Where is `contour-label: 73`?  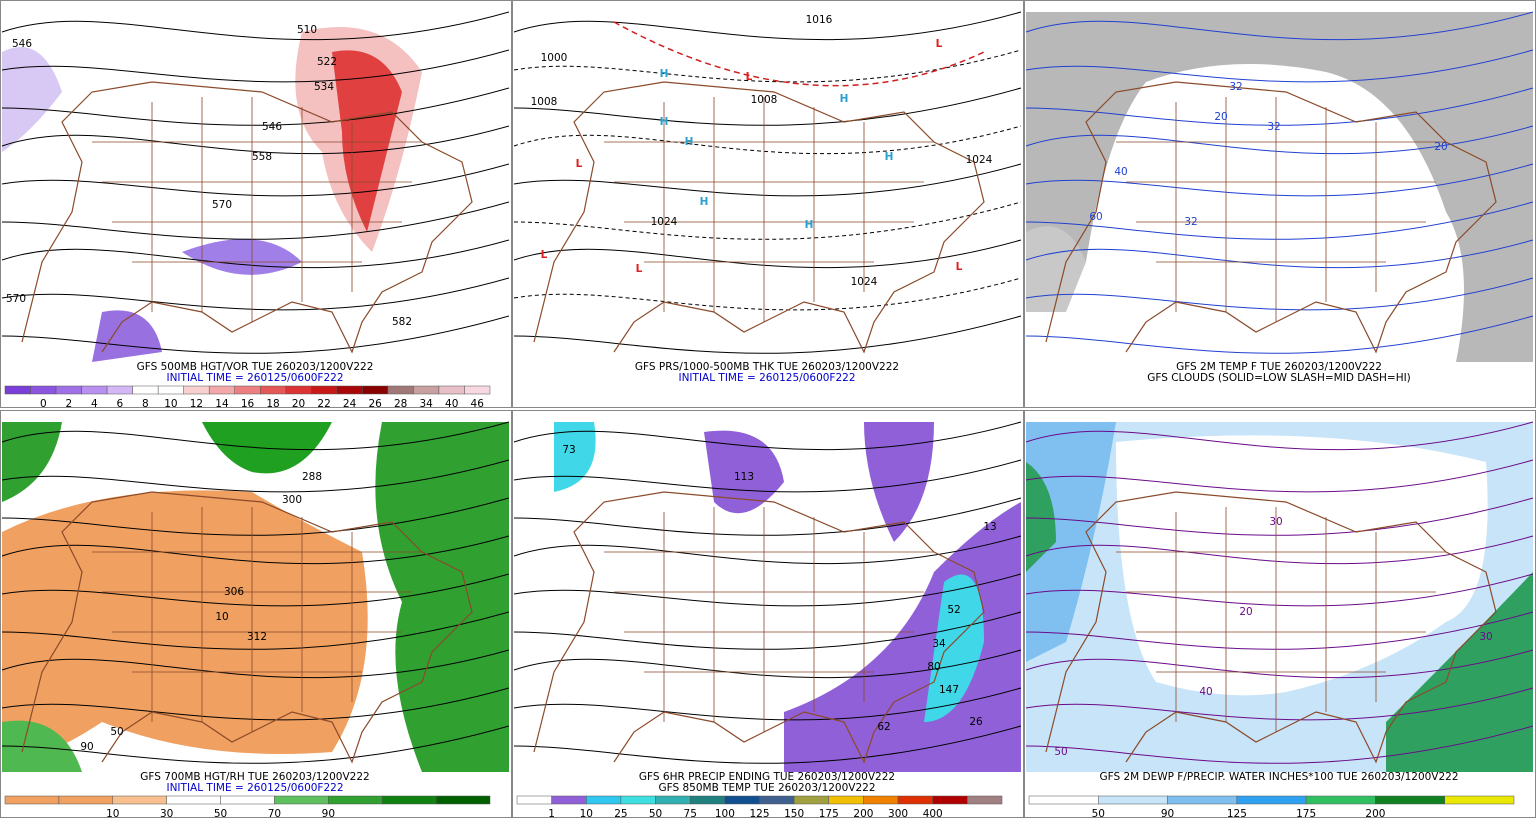
contour-label: 73 is located at coordinates (568, 450).